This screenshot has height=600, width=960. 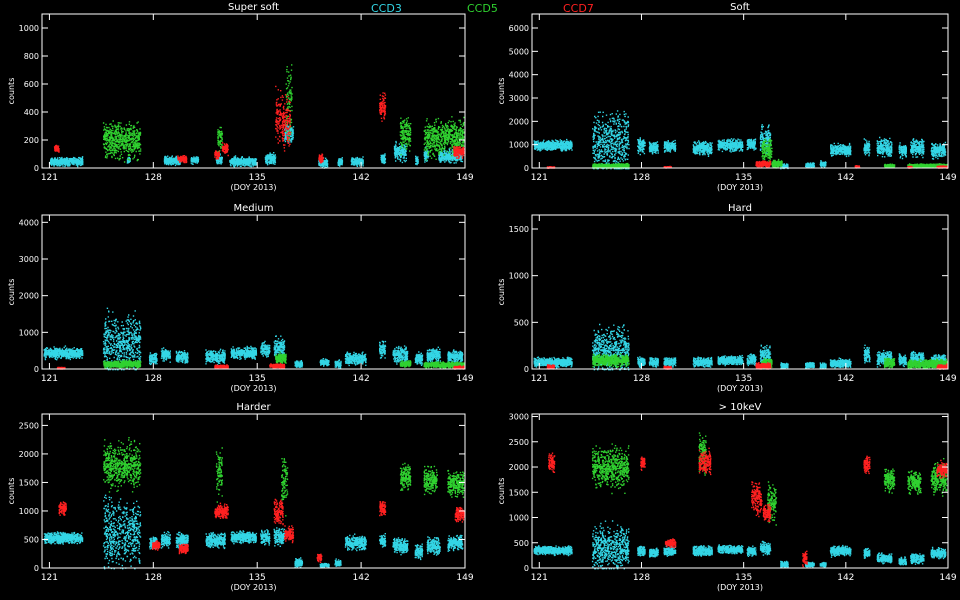 What do you see at coordinates (519, 28) in the screenshot?
I see `y-tick-label: 6000` at bounding box center [519, 28].